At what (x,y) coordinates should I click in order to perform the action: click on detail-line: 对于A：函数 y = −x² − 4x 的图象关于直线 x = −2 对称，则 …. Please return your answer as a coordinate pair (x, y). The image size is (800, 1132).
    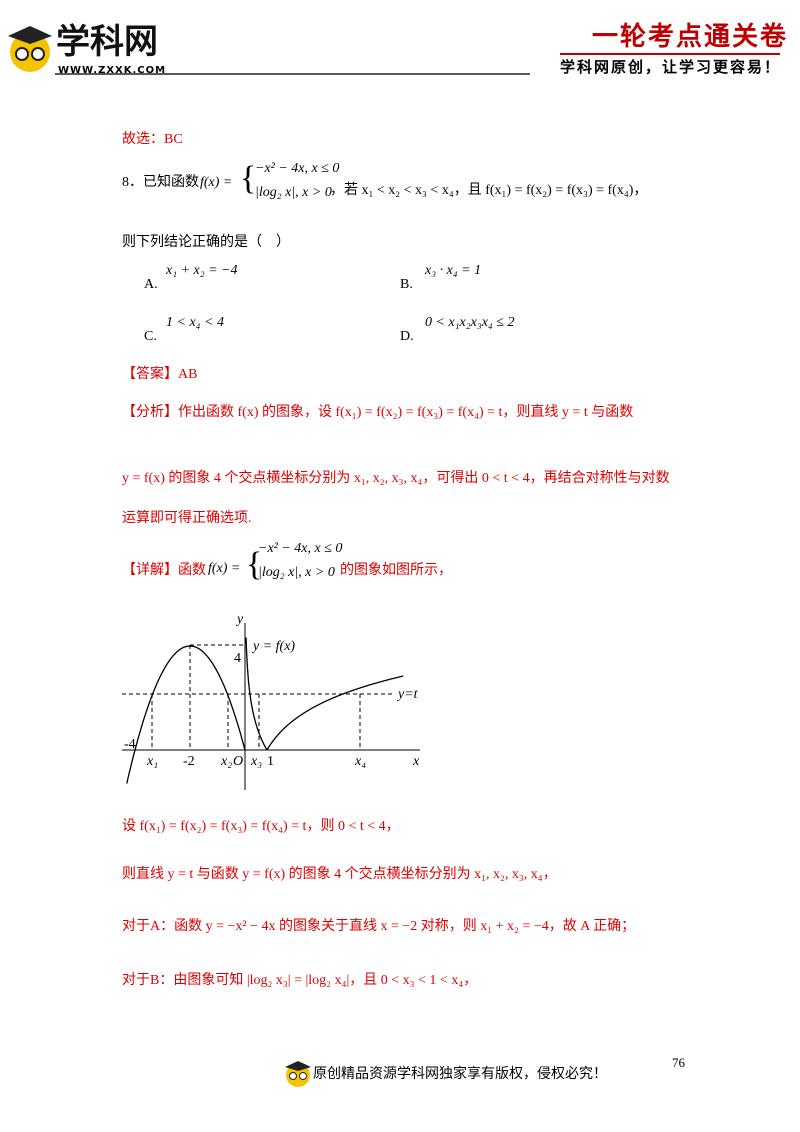
    Looking at the image, I should click on (379, 926).